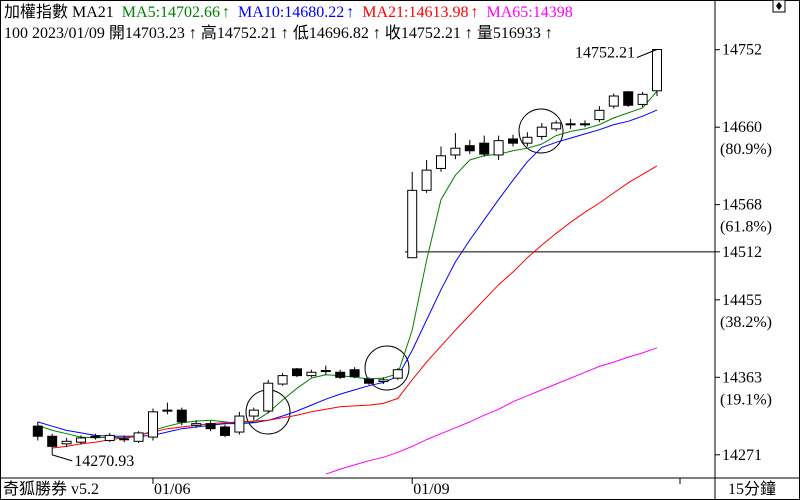 Image resolution: width=800 pixels, height=500 pixels. What do you see at coordinates (104, 461) in the screenshot?
I see `low-annotation: 14270.93` at bounding box center [104, 461].